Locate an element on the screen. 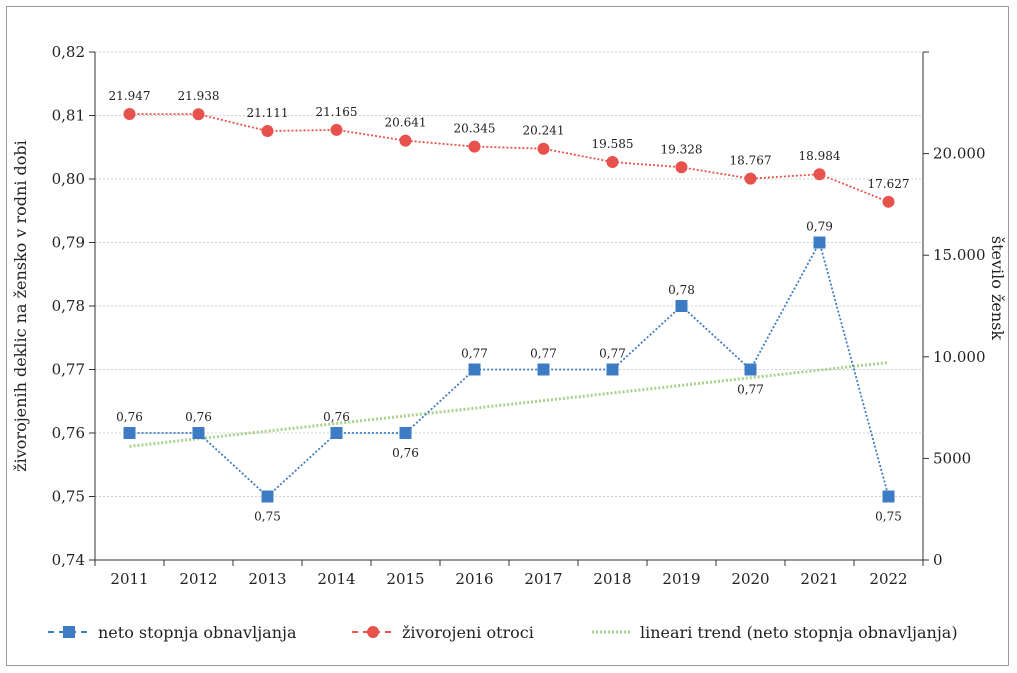 The image size is (1017, 673). left-tick-label: 0,76 is located at coordinates (68, 433).